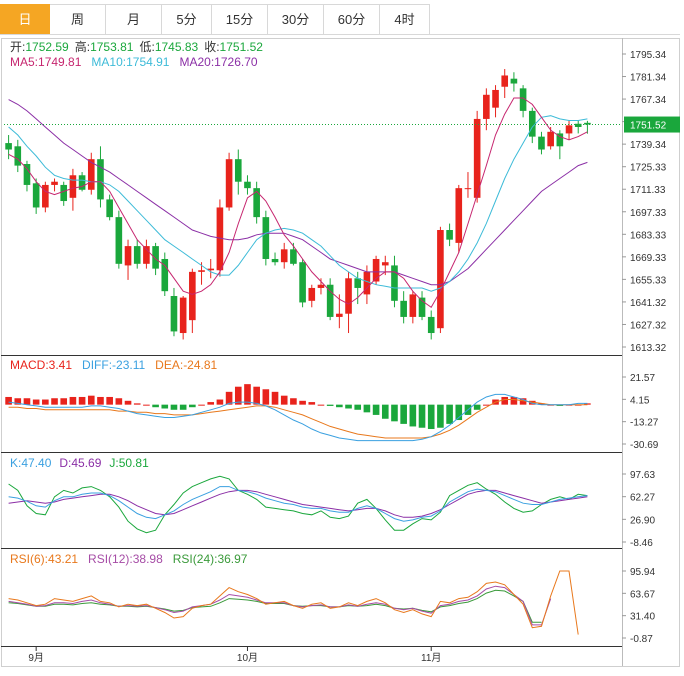 The height and width of the screenshot is (676, 684). What do you see at coordinates (240, 19) in the screenshot?
I see `tab-4: 15分` at bounding box center [240, 19].